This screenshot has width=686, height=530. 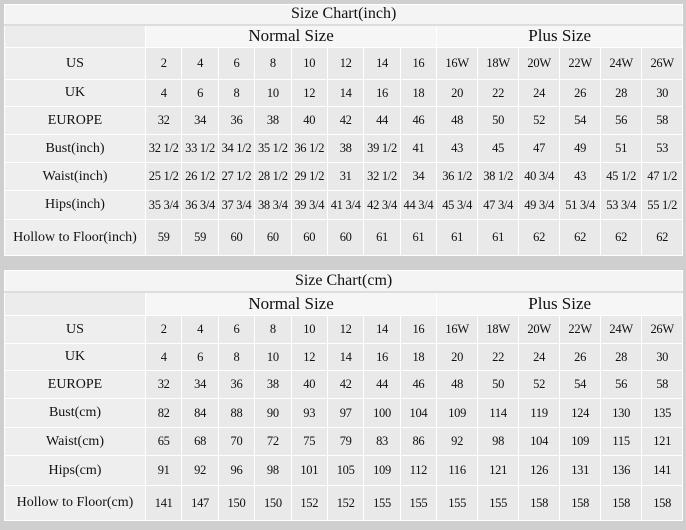 What do you see at coordinates (273, 413) in the screenshot?
I see `size-value-cell: 90` at bounding box center [273, 413].